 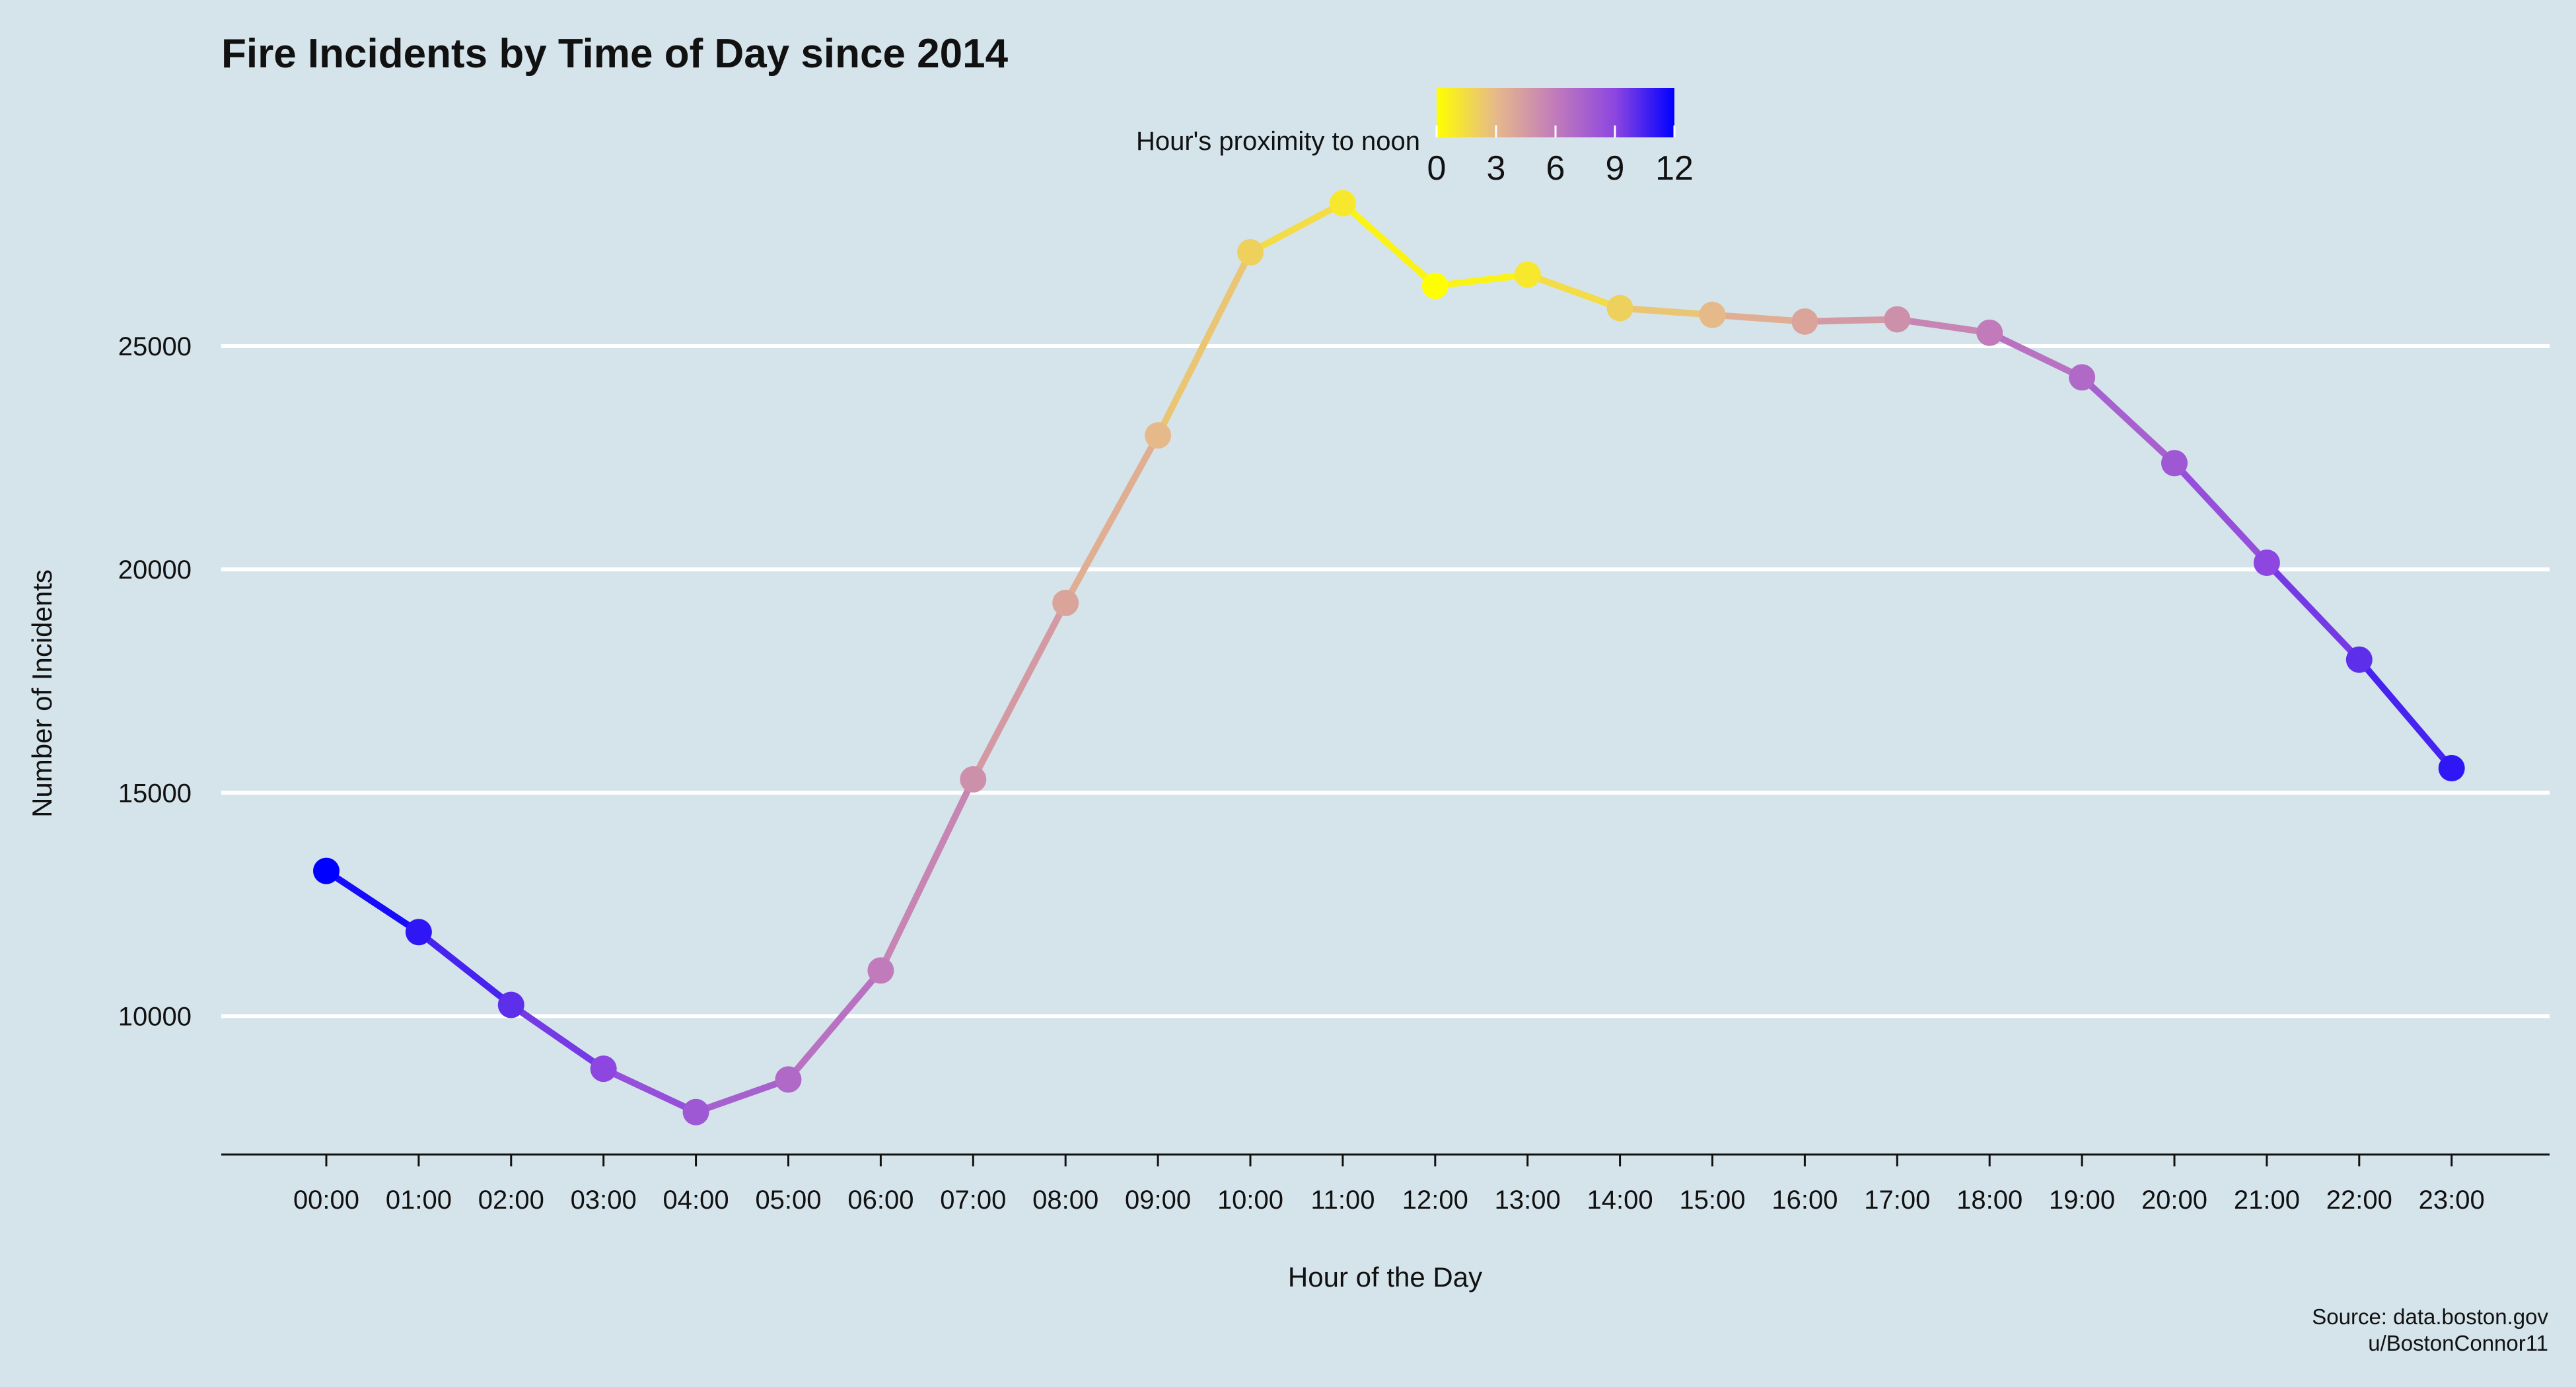 I want to click on y-axis-title: Number of Incidents, so click(x=41, y=693).